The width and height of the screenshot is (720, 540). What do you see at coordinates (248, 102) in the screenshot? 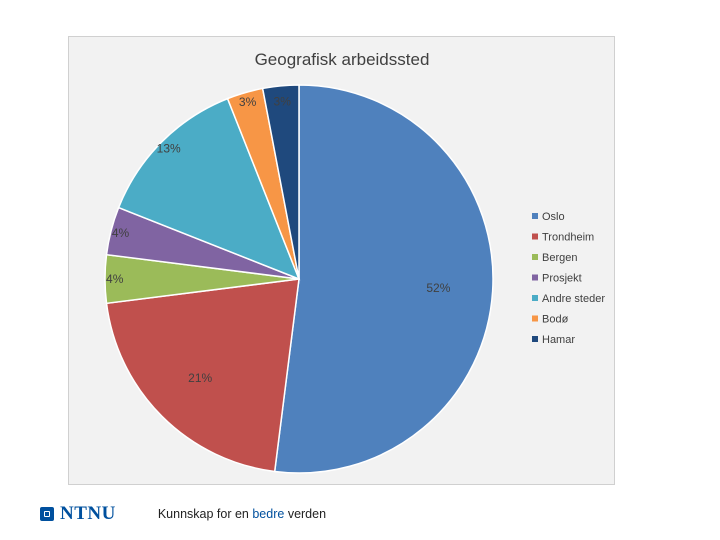
I see `data-label-bod: 3%` at bounding box center [248, 102].